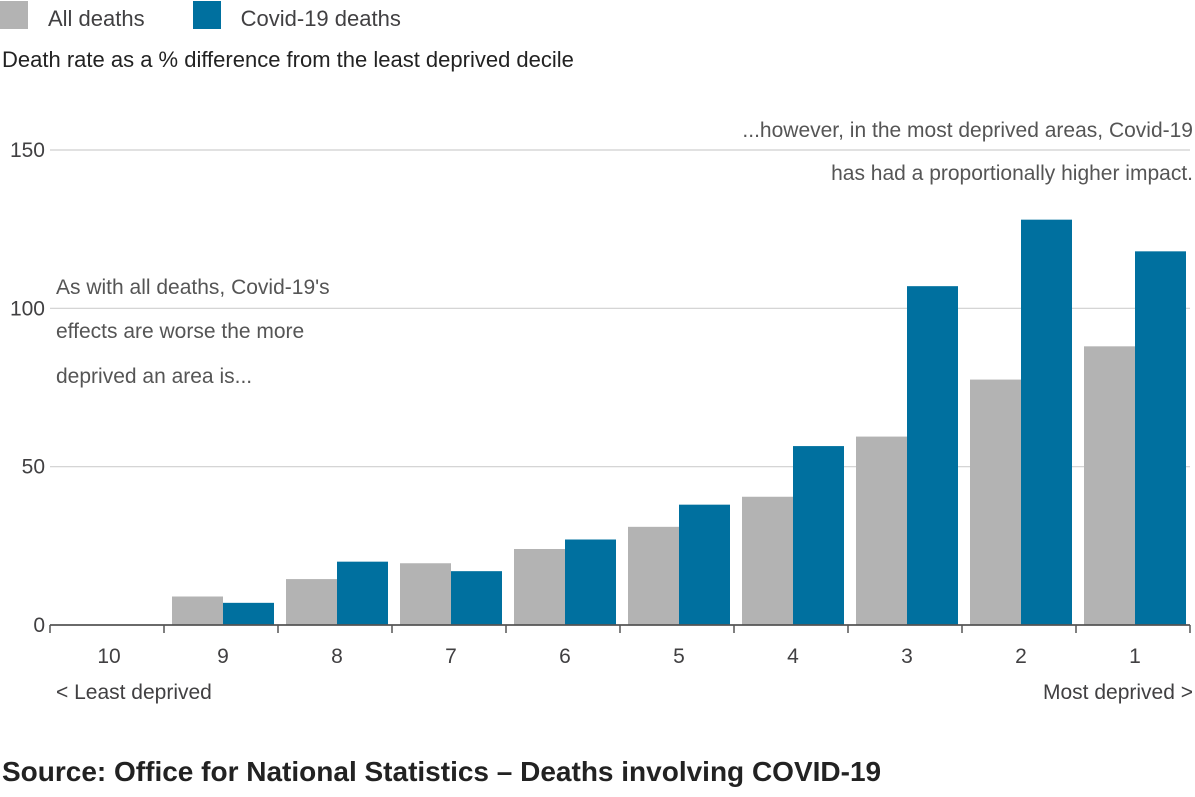 This screenshot has height=797, width=1195. I want to click on annotation-left-line-0: As with all deaths, Covid-19's, so click(193, 287).